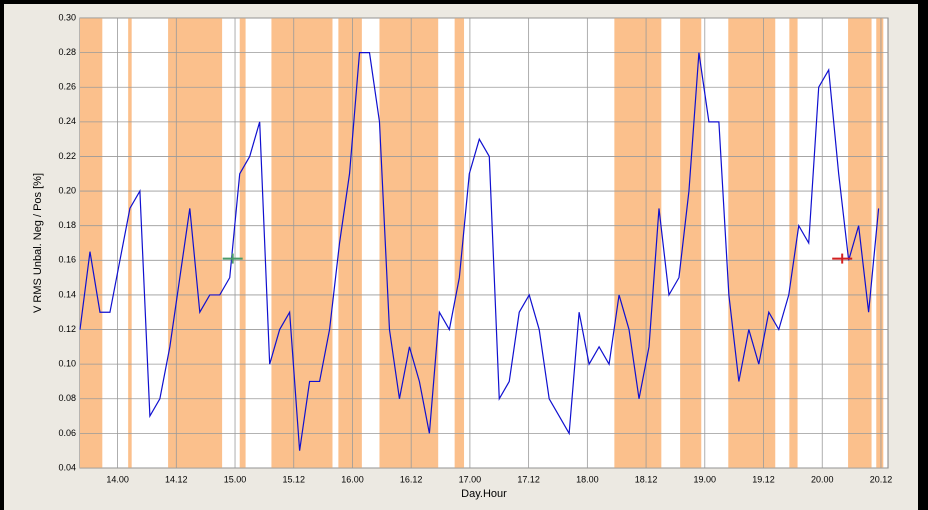 This screenshot has width=928, height=510. Describe the element at coordinates (411, 479) in the screenshot. I see `x-tick-label: 16.12` at that location.